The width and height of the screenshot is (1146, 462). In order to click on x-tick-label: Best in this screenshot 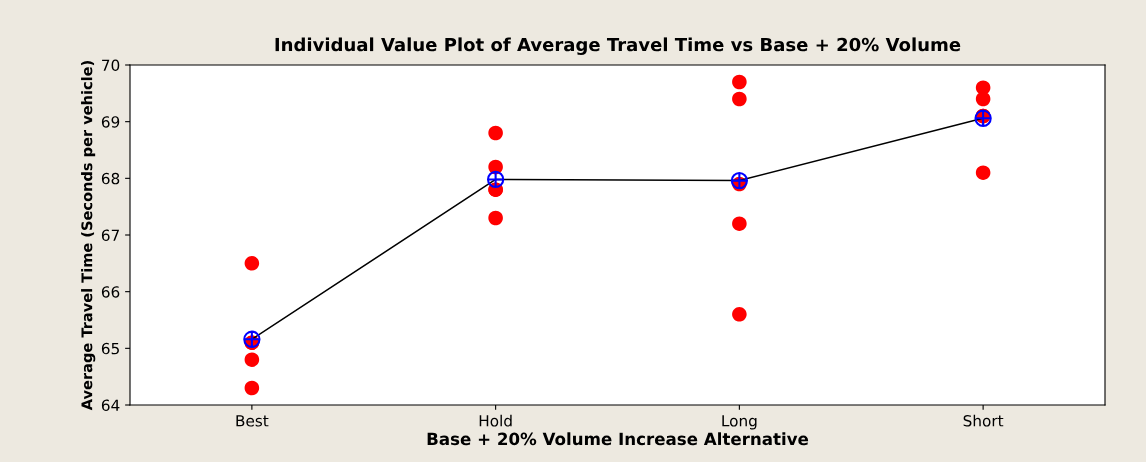, I will do `click(252, 421)`.